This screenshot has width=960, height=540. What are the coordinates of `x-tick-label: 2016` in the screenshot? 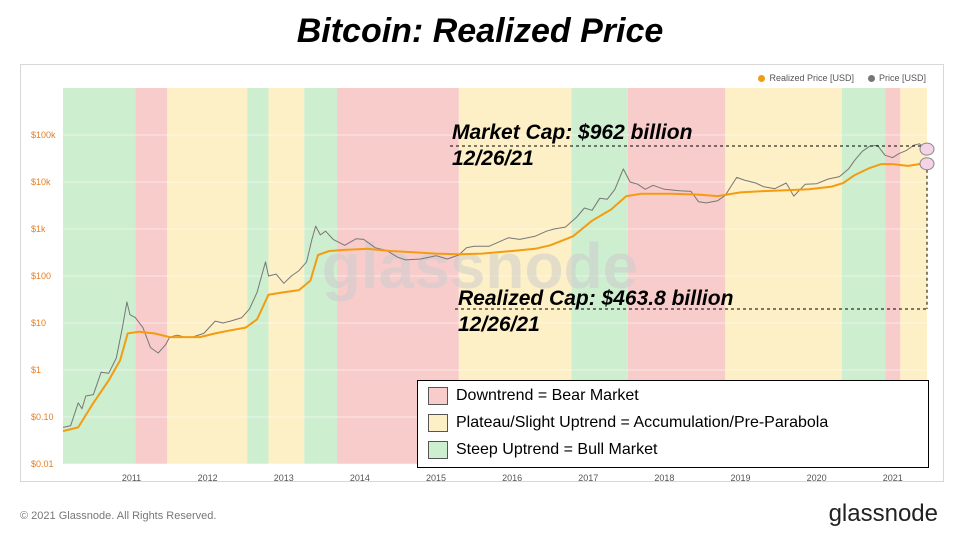 It's located at (512, 478).